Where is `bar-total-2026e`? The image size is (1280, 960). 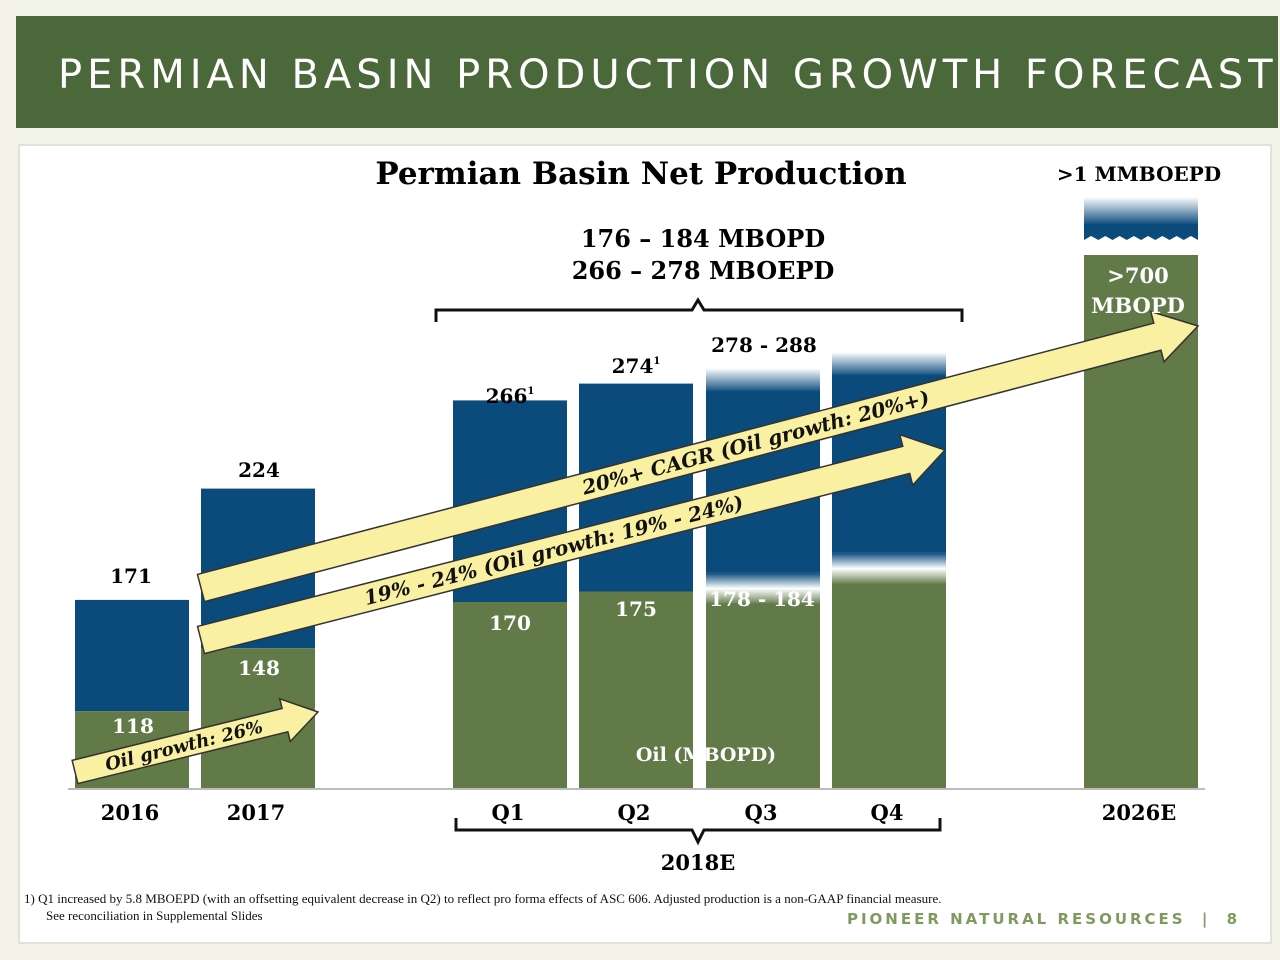 bar-total-2026e is located at coordinates (1141, 211).